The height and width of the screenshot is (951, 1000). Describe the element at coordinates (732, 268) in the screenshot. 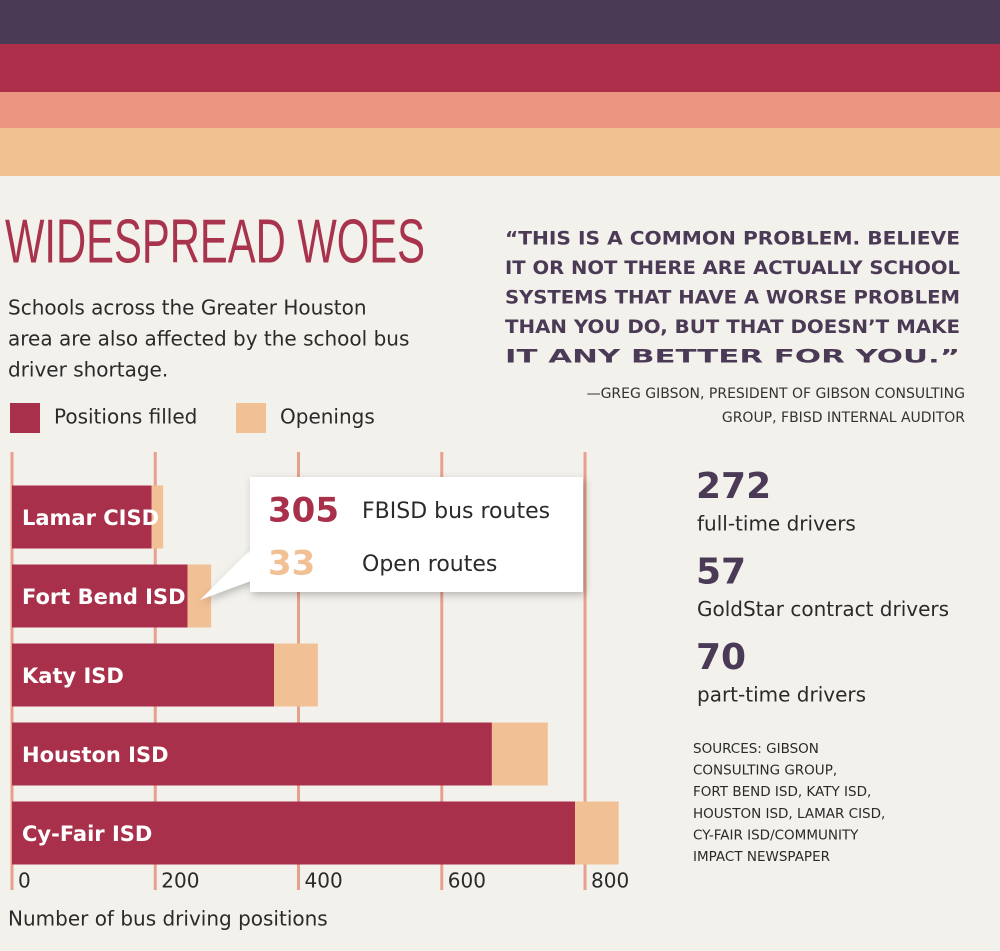

I see `quote-line: IT OR NOT THERE ARE ACTUALLY SCHOOL` at that location.